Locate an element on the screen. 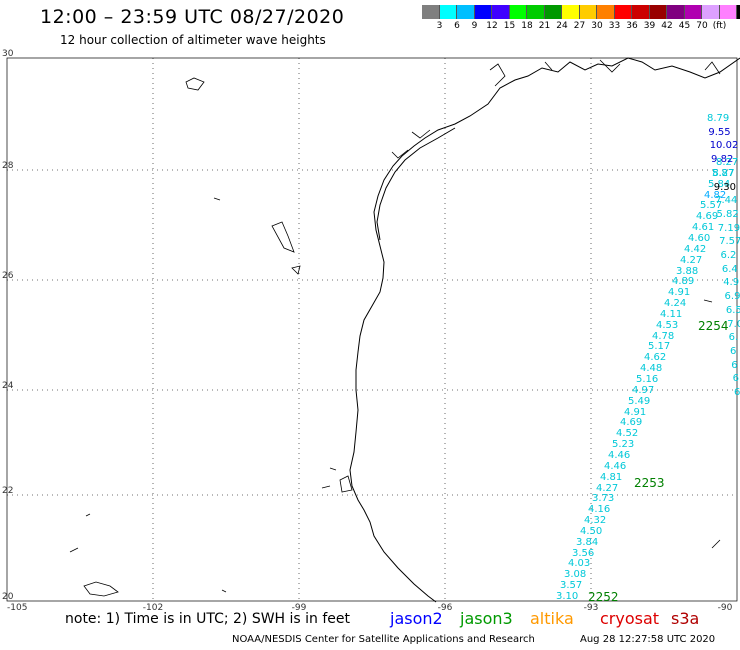 This screenshot has height=650, width=740. swh-value: 3.57 is located at coordinates (571, 586).